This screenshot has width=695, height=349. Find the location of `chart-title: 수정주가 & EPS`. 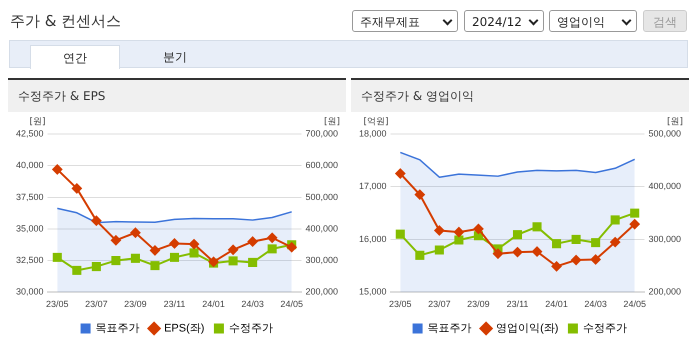

chart-title: 수정주가 & EPS is located at coordinates (177, 96).